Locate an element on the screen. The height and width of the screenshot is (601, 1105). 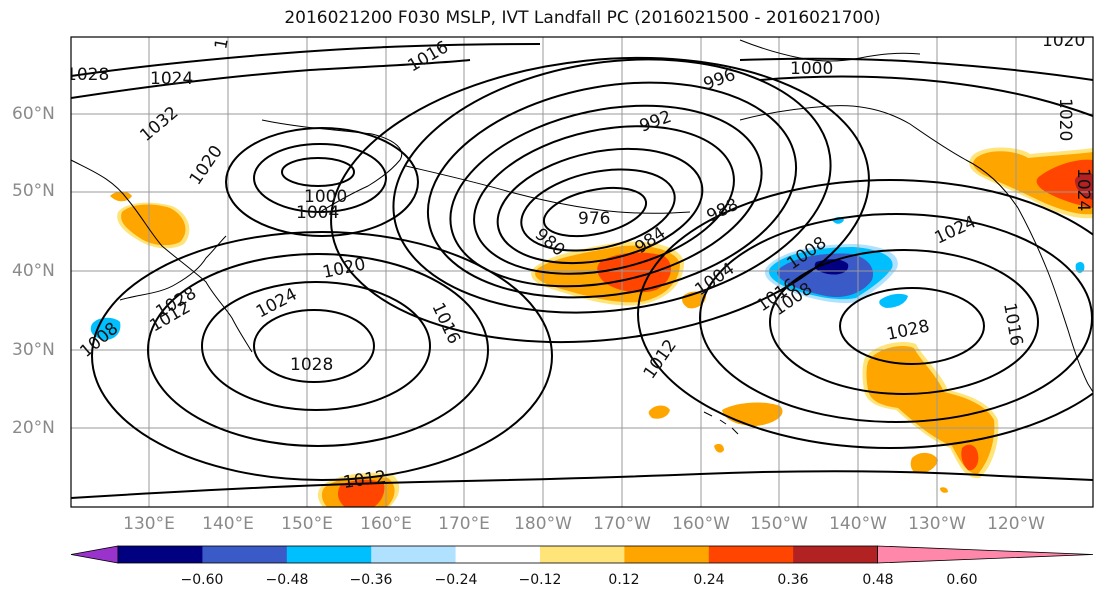
colorbar-frame is located at coordinates (497, 554).